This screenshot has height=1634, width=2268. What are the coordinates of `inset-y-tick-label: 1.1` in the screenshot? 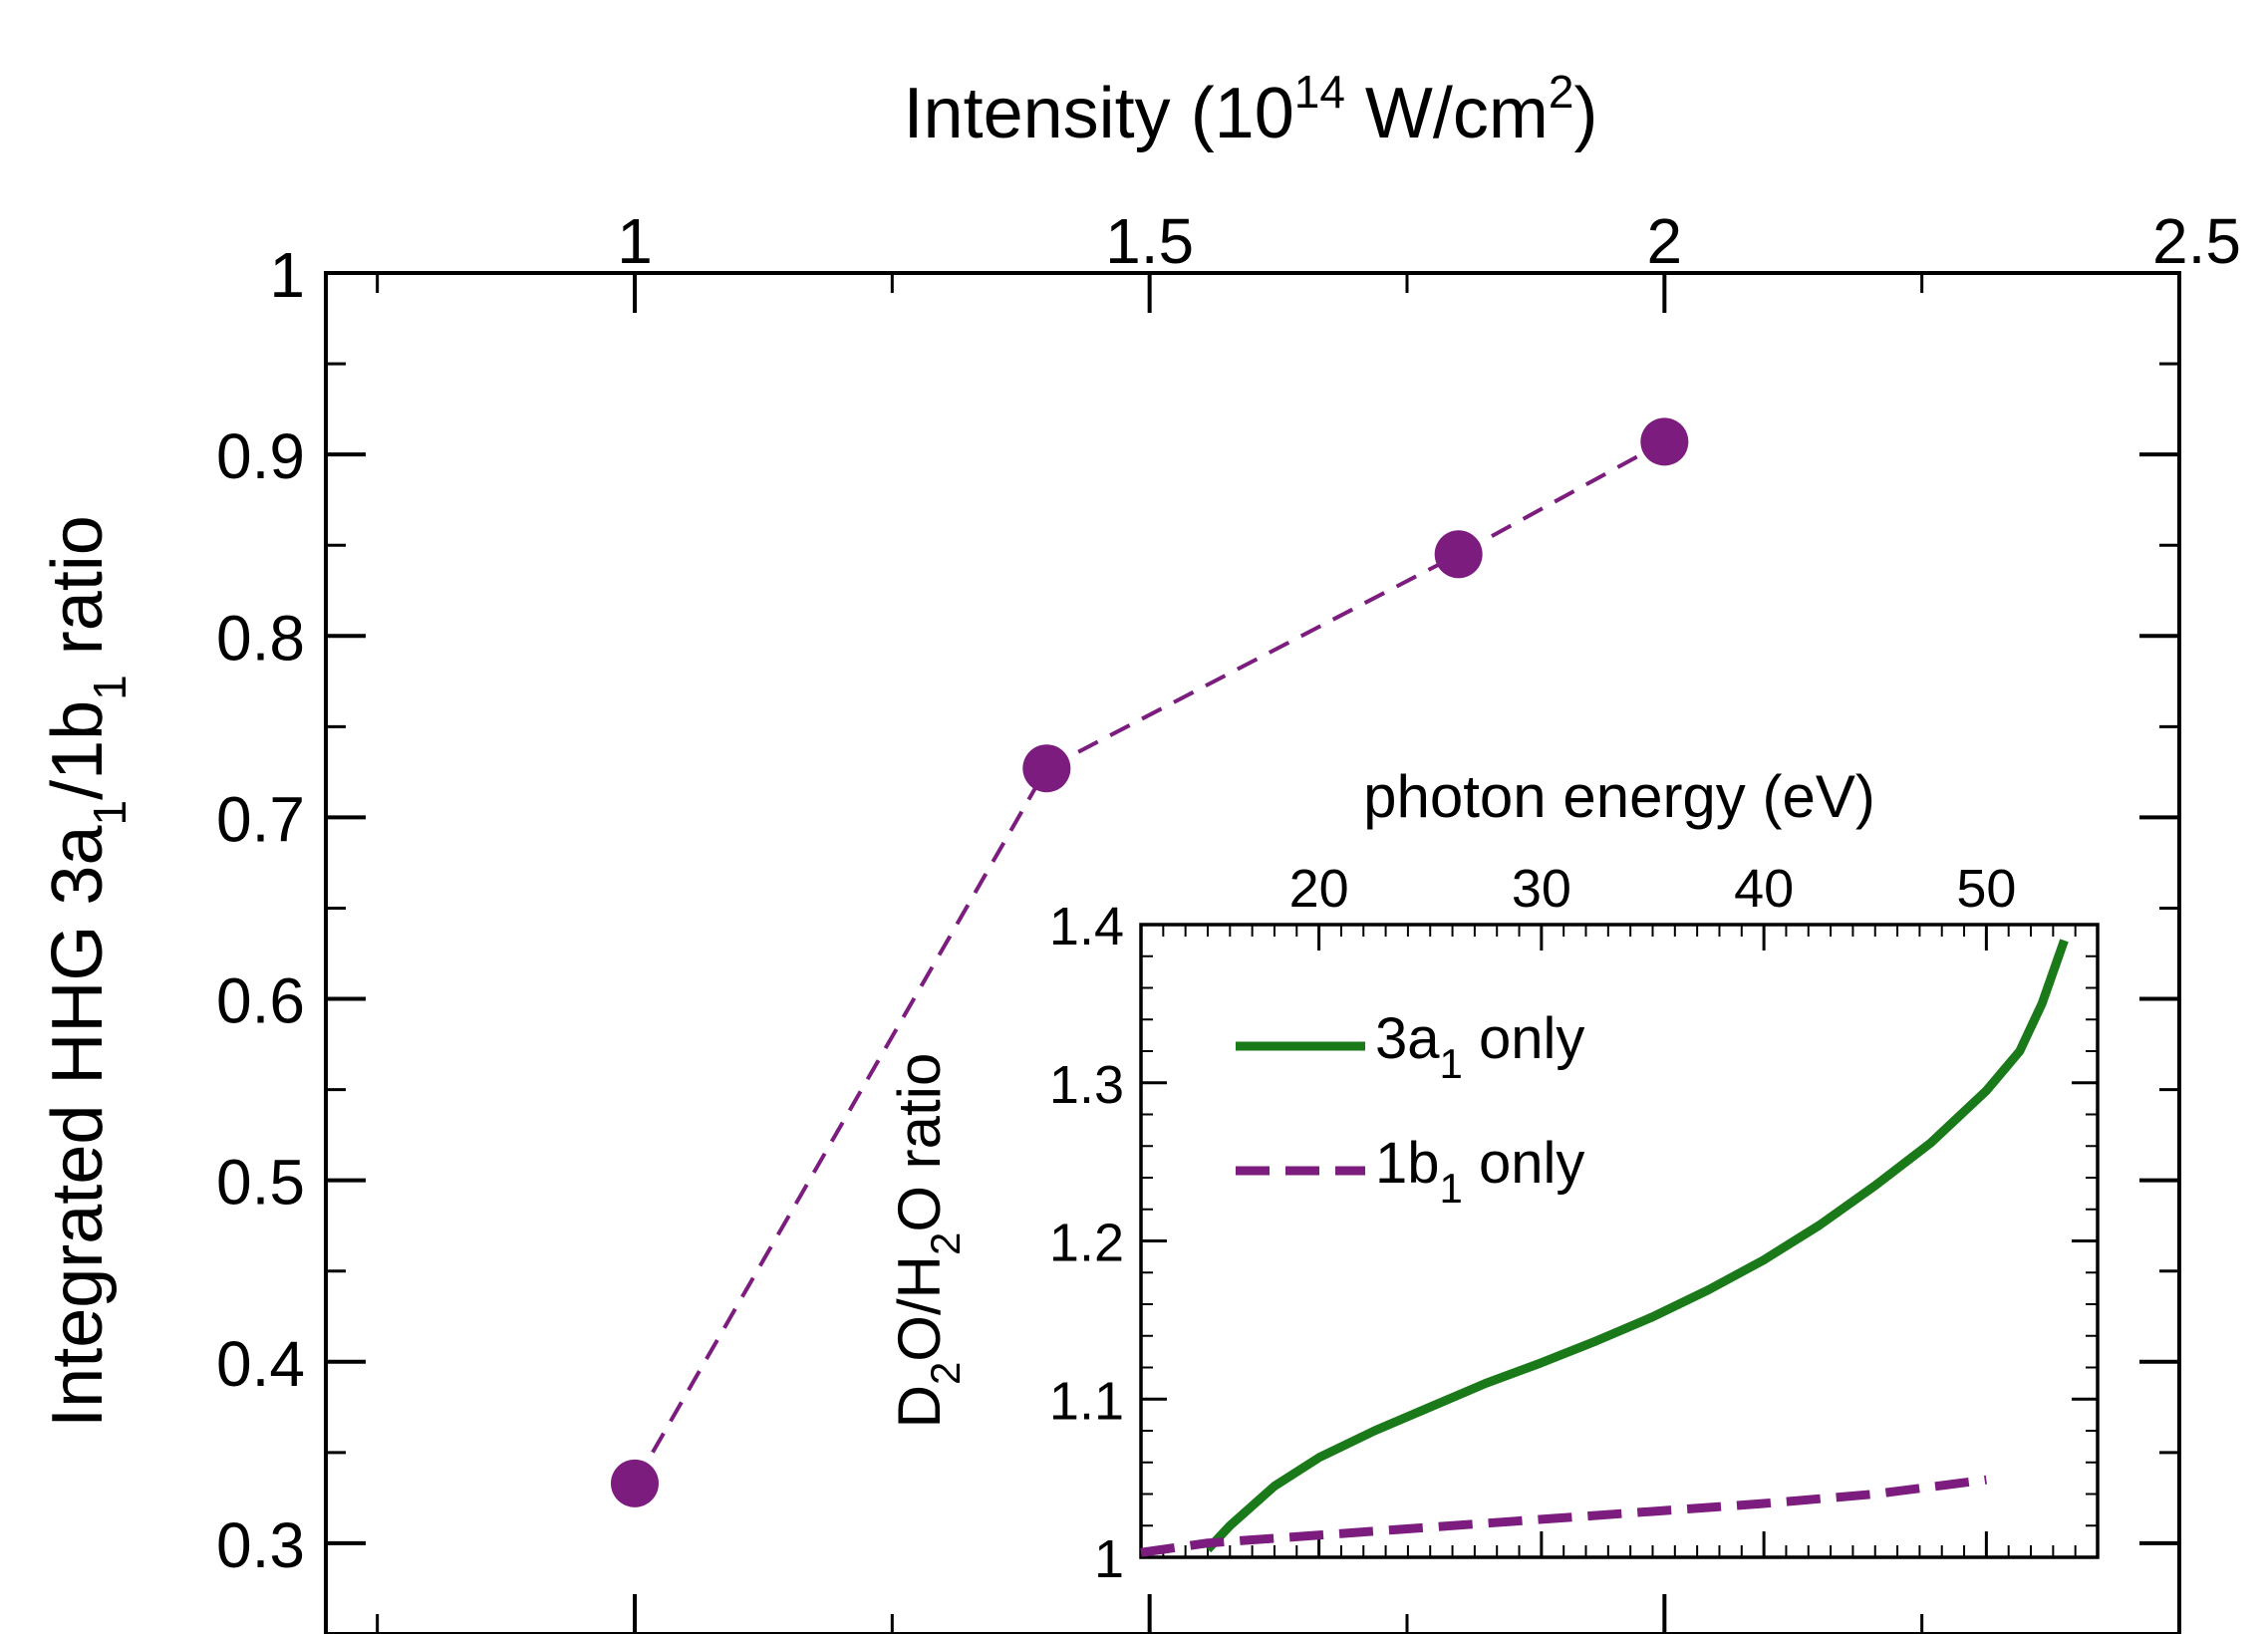 It's located at (1086, 1401).